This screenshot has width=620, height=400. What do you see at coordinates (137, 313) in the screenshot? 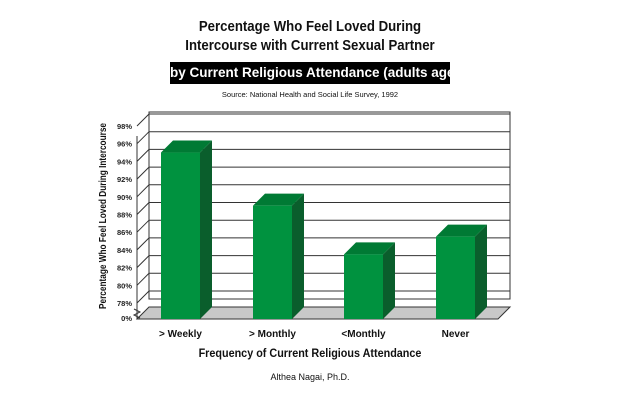
I see `axis-break-icon` at bounding box center [137, 313].